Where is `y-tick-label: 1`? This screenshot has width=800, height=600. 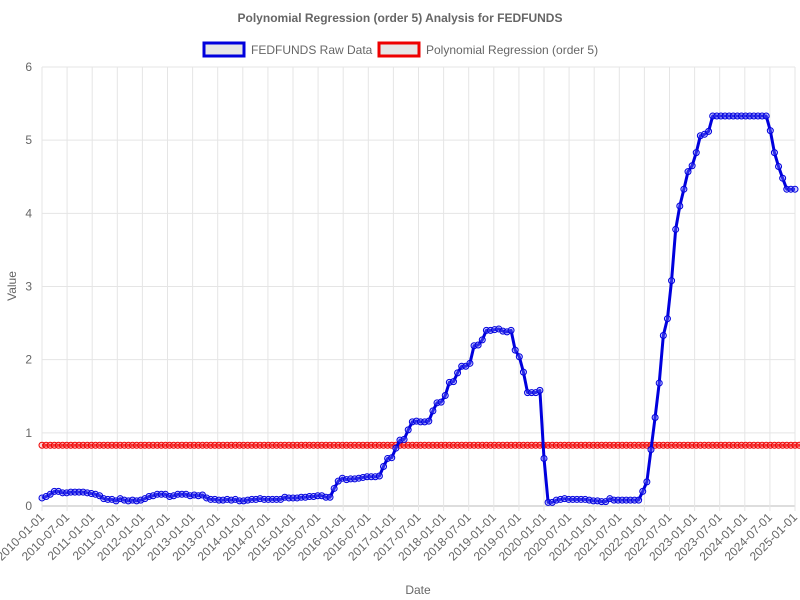
y-tick-label: 1 is located at coordinates (28, 433).